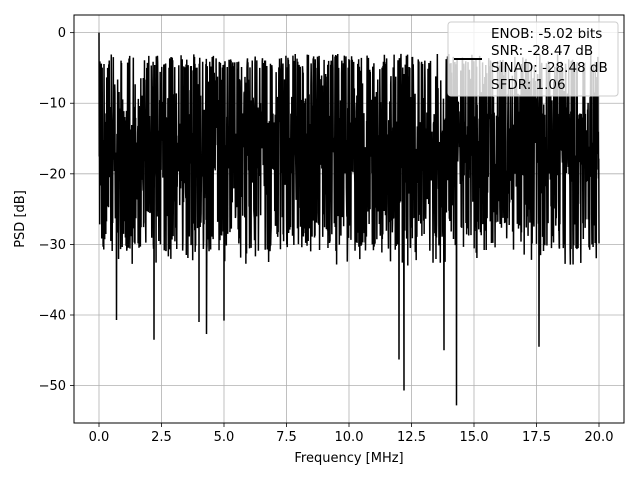  Describe the element at coordinates (542, 51) in the screenshot. I see `legend-snr: SNR: -28.47 dB` at that location.